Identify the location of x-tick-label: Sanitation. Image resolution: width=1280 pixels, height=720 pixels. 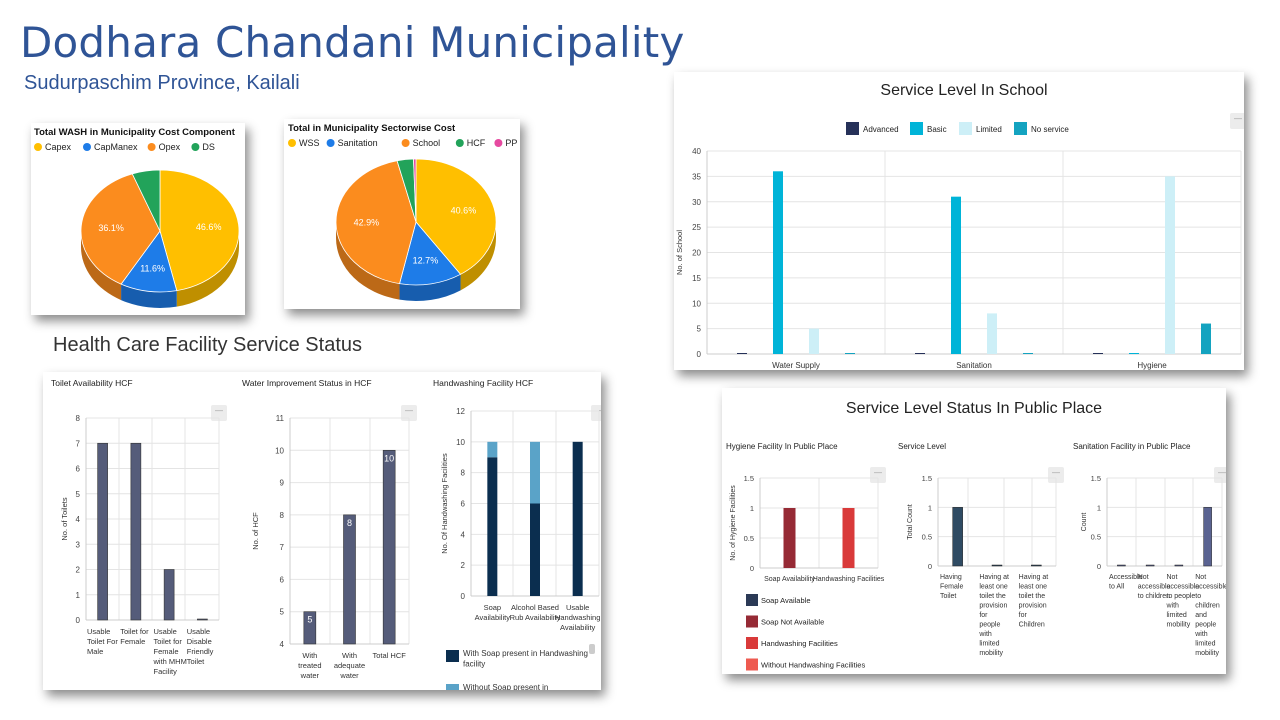
(974, 365).